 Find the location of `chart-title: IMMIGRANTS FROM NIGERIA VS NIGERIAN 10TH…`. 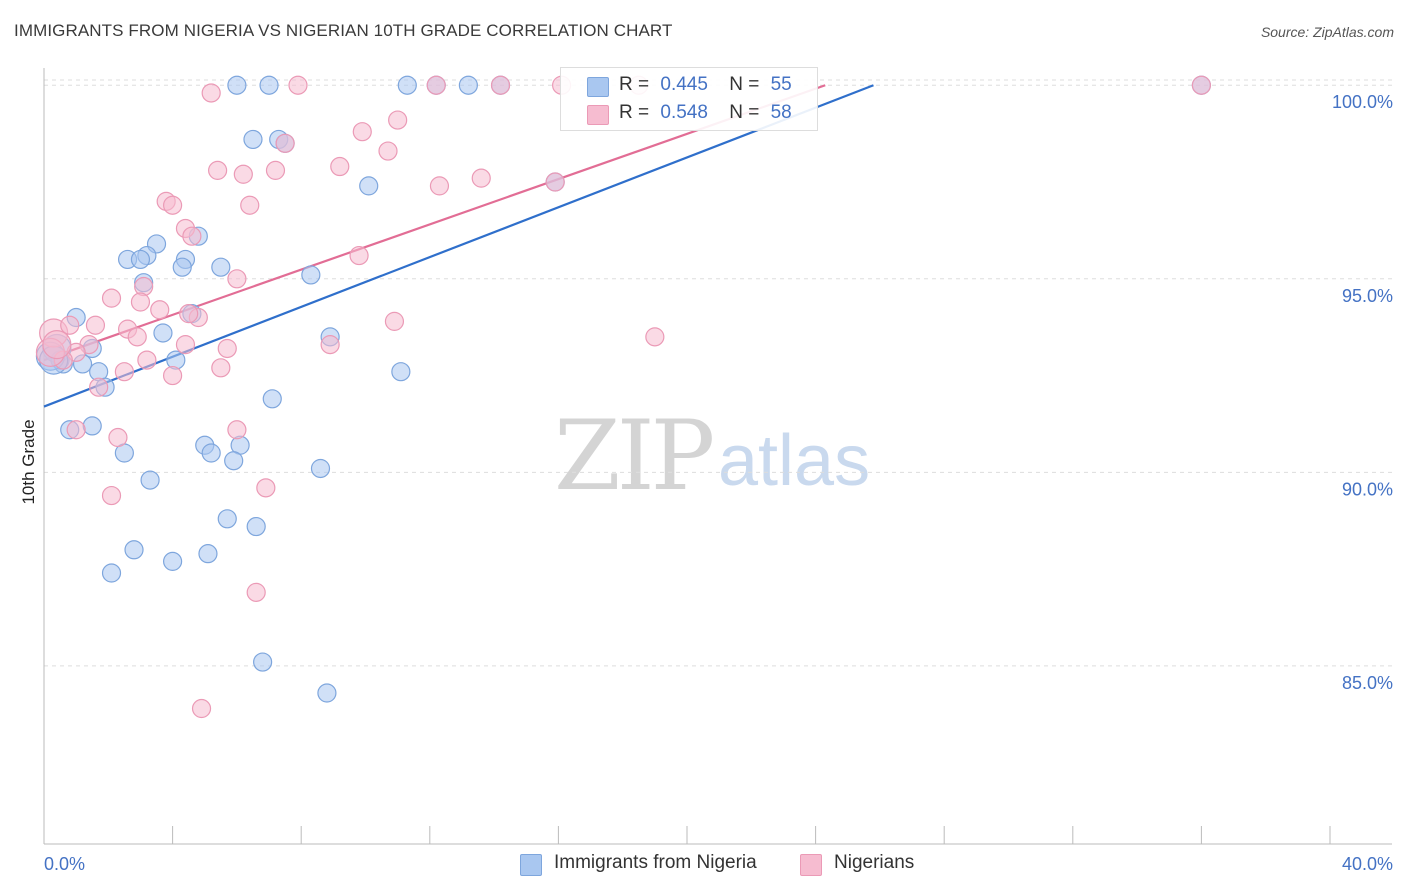

chart-title: IMMIGRANTS FROM NIGERIA VS NIGERIAN 10TH… is located at coordinates (343, 30).